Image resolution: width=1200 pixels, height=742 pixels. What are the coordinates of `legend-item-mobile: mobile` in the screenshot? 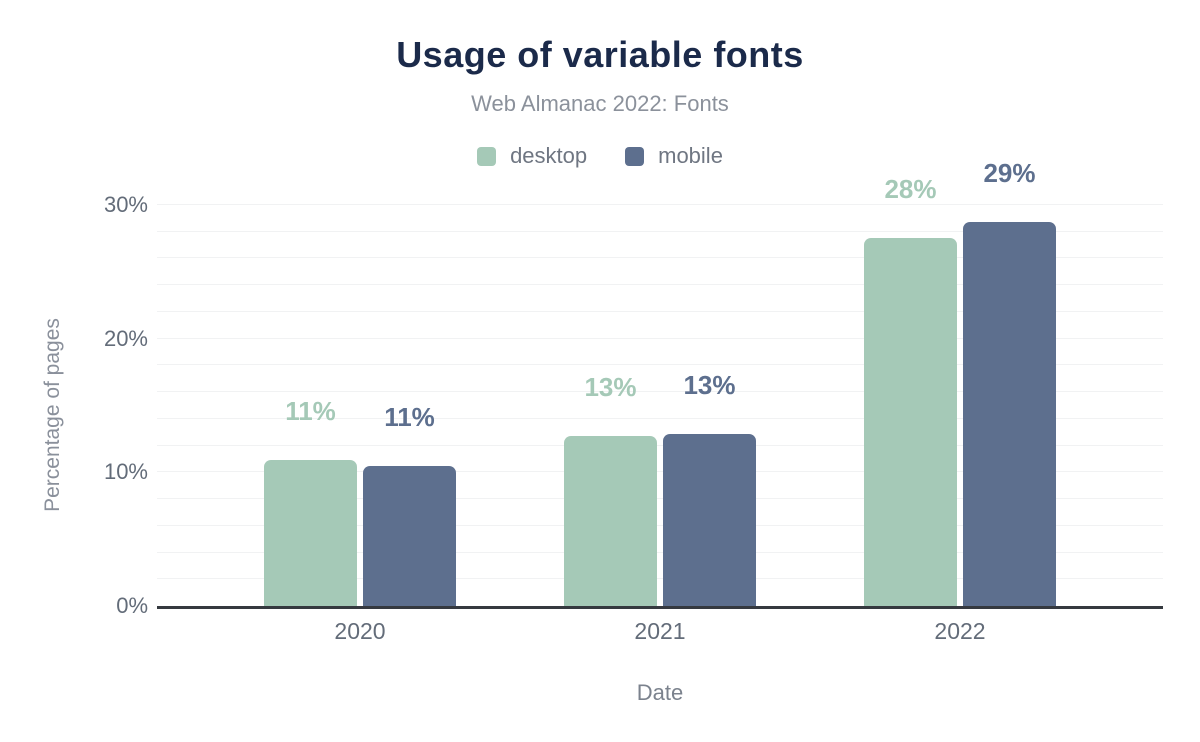 It's located at (674, 156).